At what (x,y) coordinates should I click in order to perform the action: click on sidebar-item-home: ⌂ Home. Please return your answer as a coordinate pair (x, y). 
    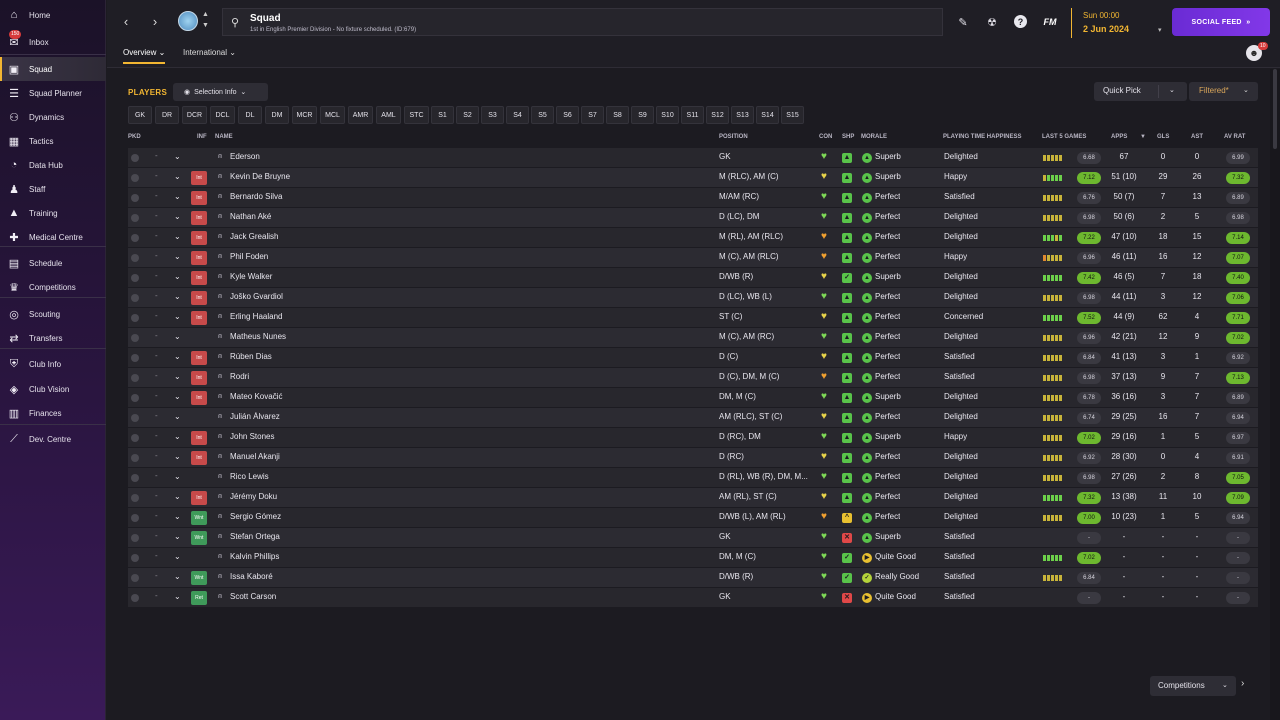
    Looking at the image, I should click on (53, 15).